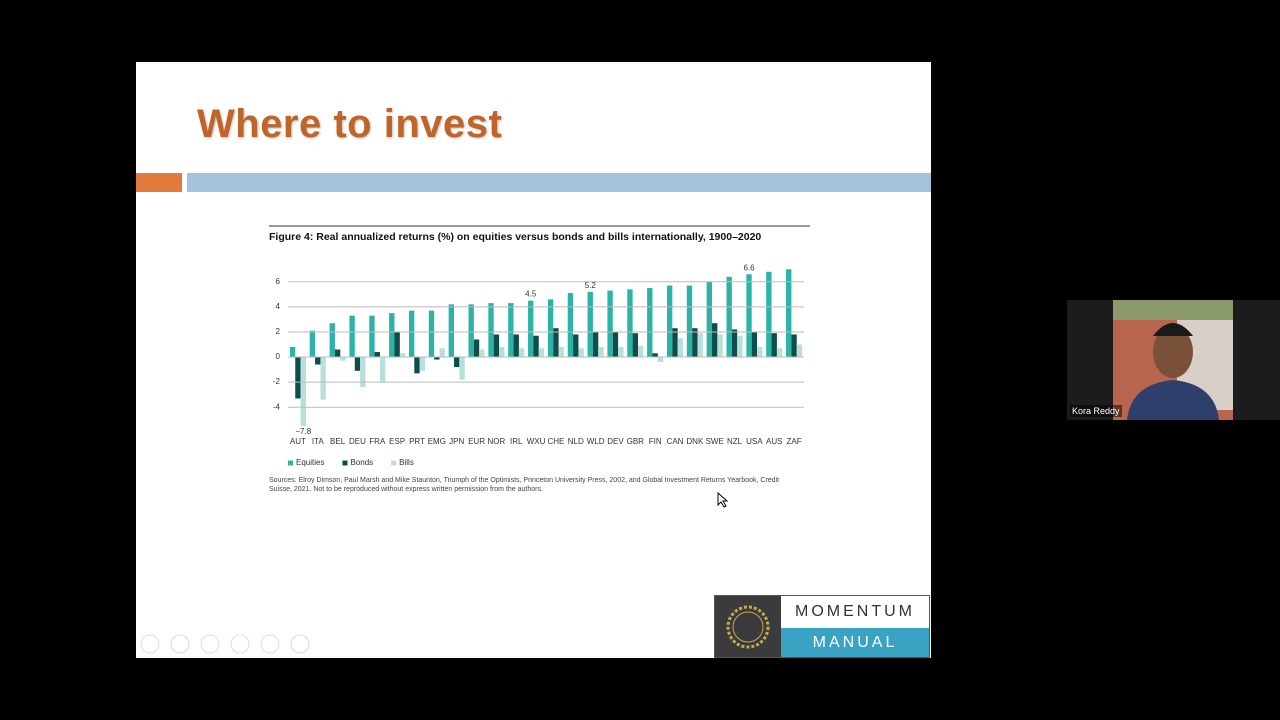 The image size is (1280, 720). I want to click on x-tick-label: EUR, so click(476, 441).